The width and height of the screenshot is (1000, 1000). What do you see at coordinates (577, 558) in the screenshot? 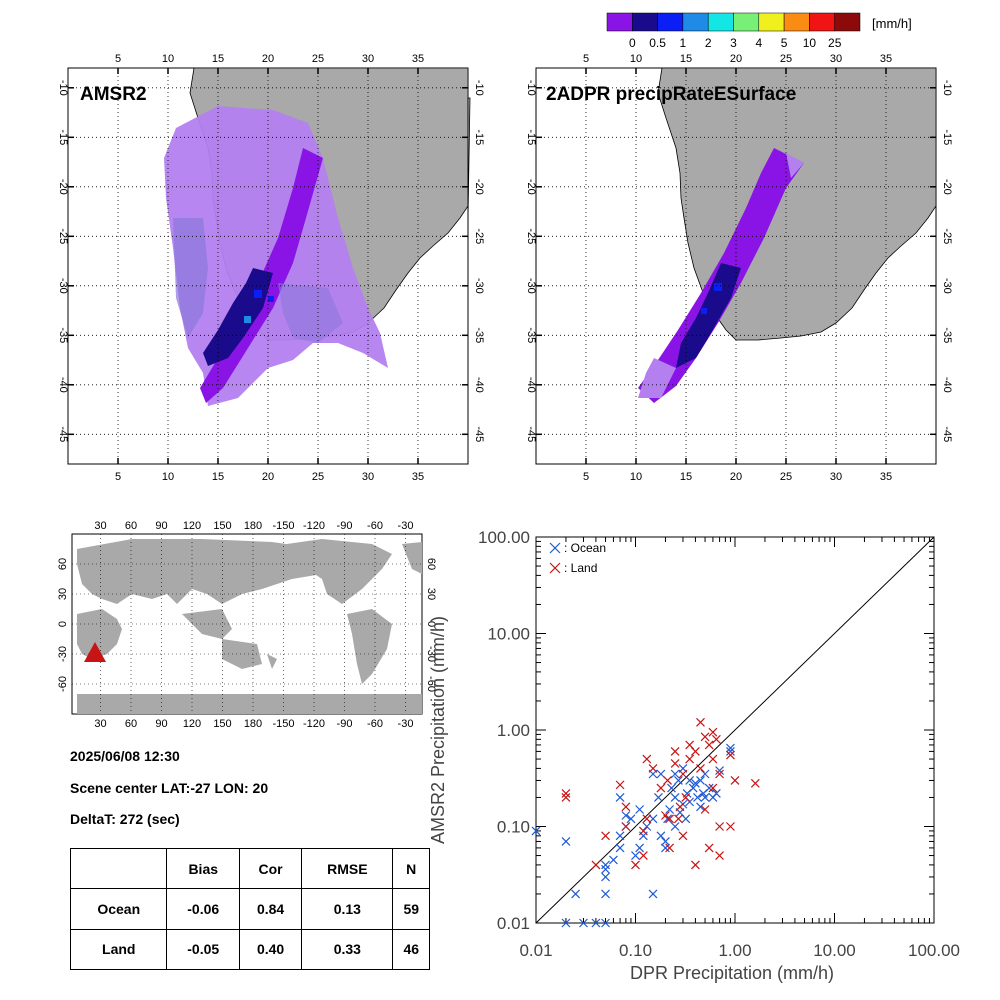
I see `scatter-legend: : Ocean : Land` at bounding box center [577, 558].